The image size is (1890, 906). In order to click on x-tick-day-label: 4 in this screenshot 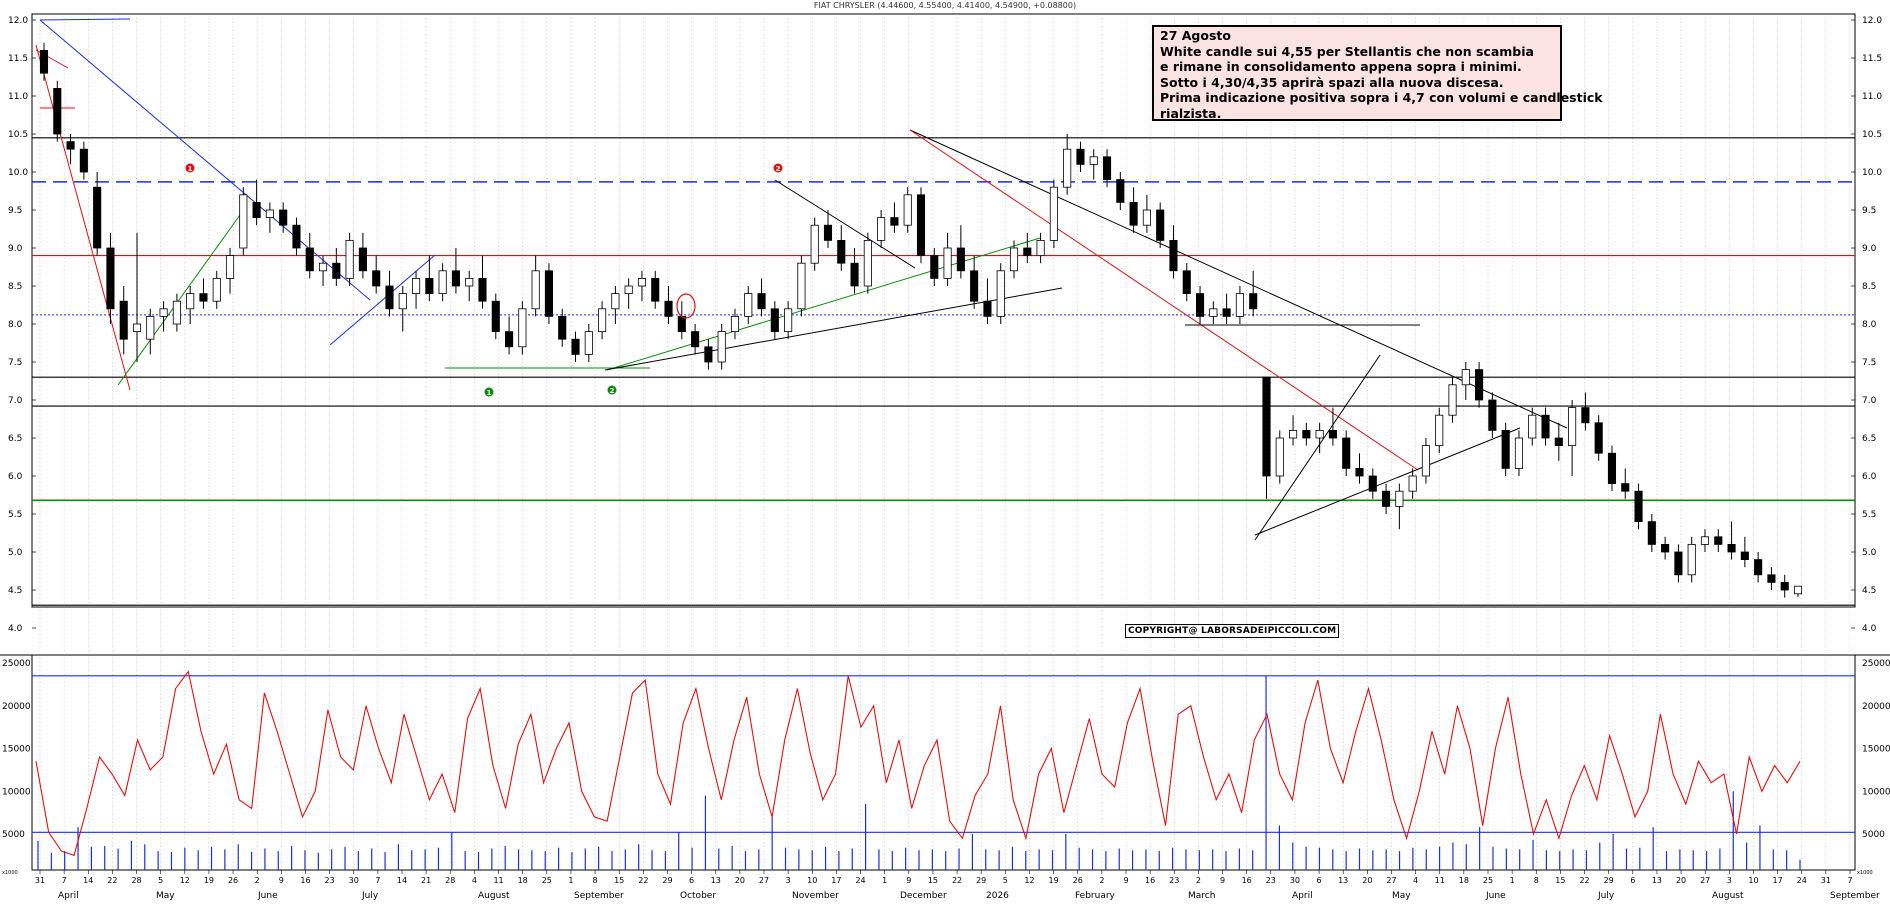, I will do `click(474, 880)`.